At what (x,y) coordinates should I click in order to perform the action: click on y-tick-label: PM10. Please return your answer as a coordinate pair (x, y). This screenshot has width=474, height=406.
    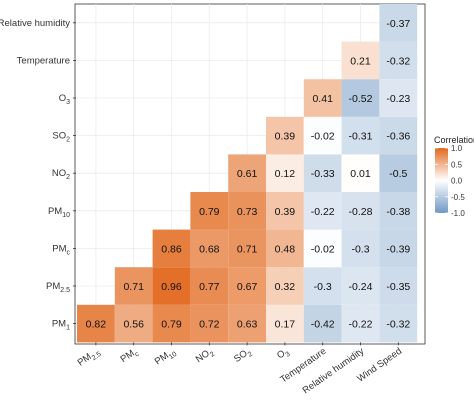
    Looking at the image, I should click on (59, 212).